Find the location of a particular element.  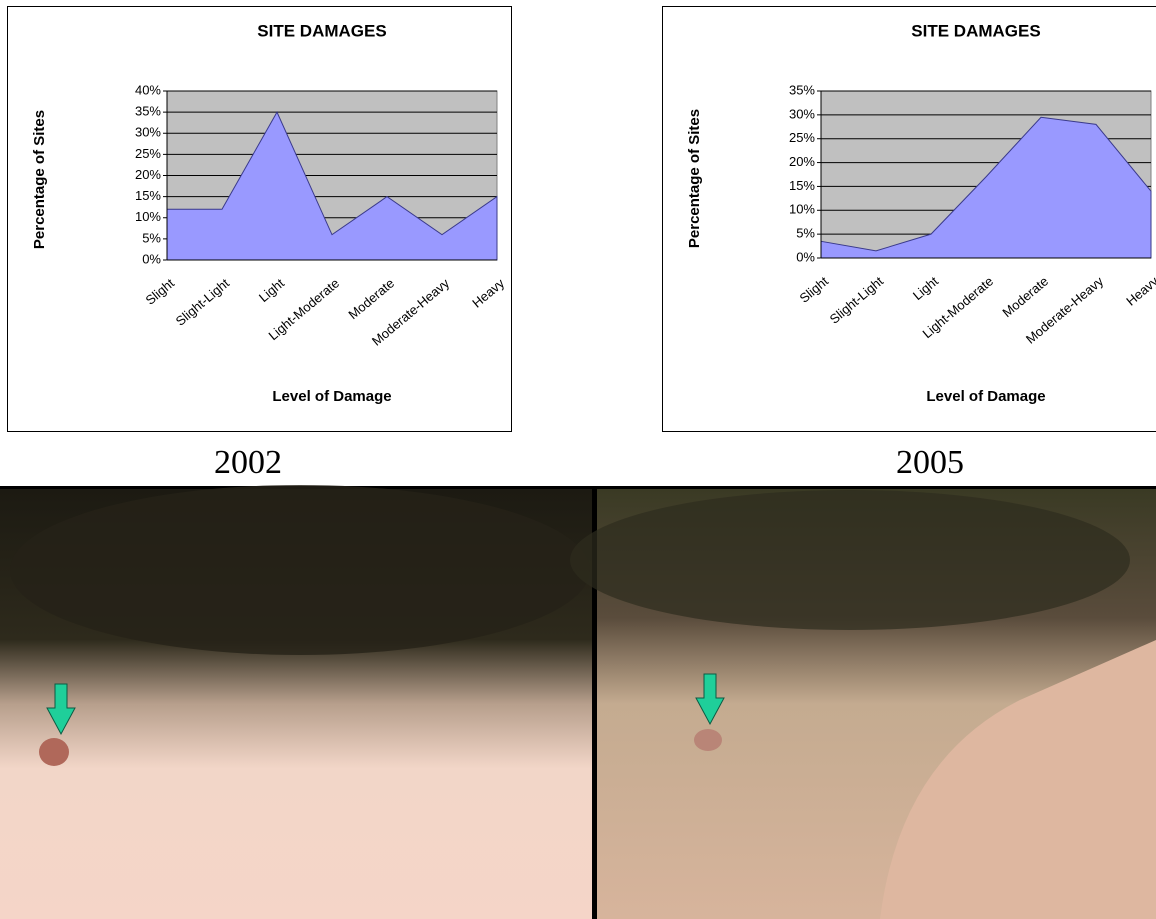

y-tick-label: 40% is located at coordinates (148, 89).